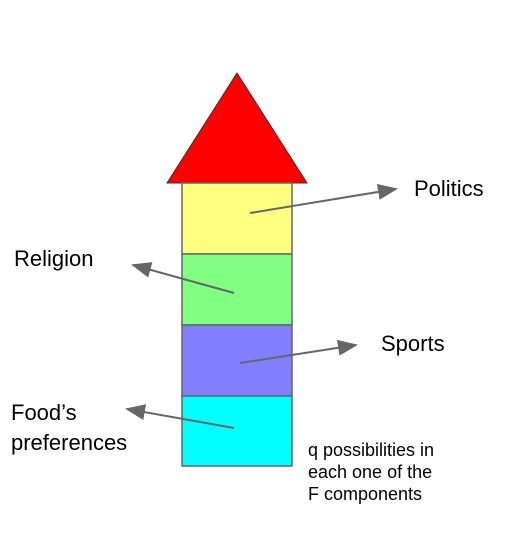 The width and height of the screenshot is (515, 549). What do you see at coordinates (413, 343) in the screenshot?
I see `label-sports: Sports` at bounding box center [413, 343].